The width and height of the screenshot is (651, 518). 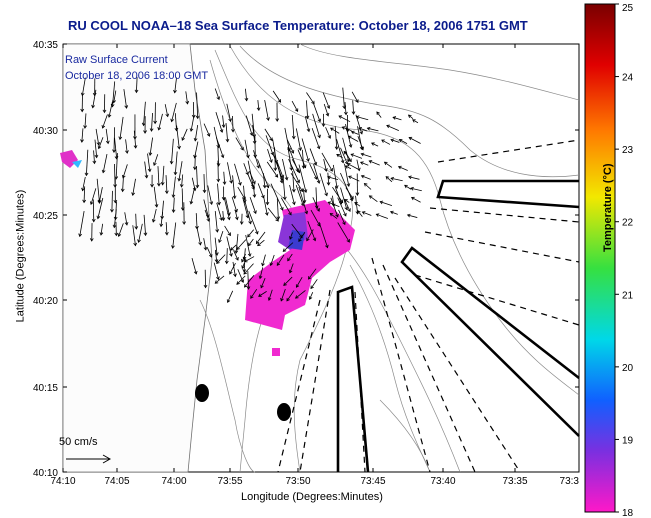 What do you see at coordinates (600, 258) in the screenshot?
I see `colorbar` at bounding box center [600, 258].